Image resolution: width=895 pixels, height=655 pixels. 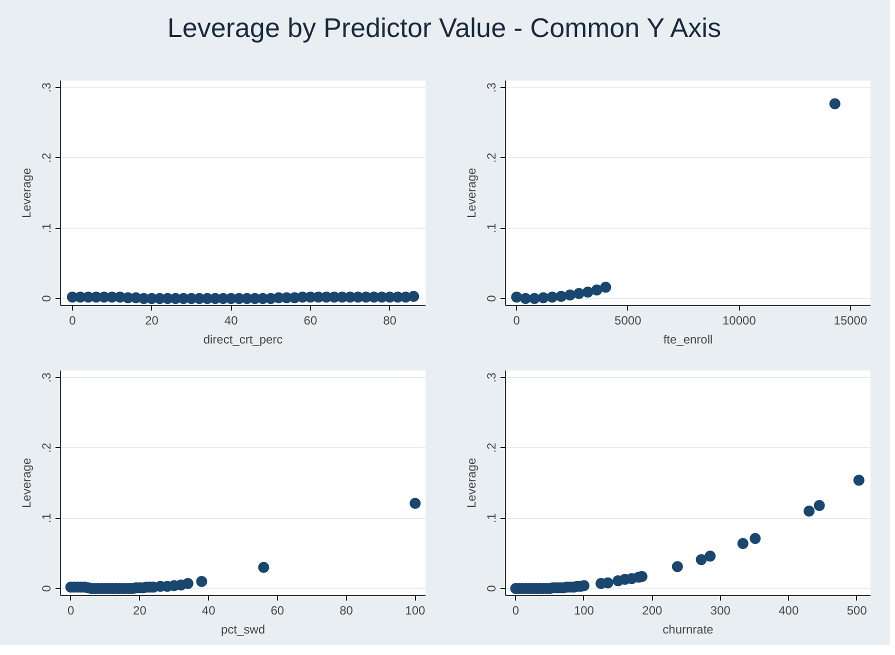 What do you see at coordinates (851, 321) in the screenshot?
I see `x-tick-label: 15000` at bounding box center [851, 321].